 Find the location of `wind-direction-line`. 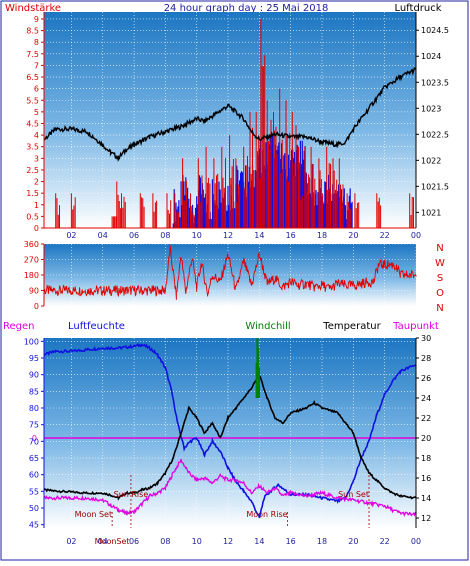

wind-direction-line is located at coordinates (230, 272).